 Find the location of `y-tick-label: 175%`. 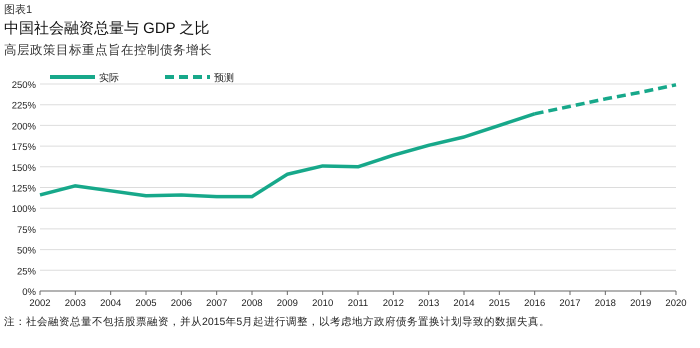

y-tick-label: 175% is located at coordinates (24, 148).